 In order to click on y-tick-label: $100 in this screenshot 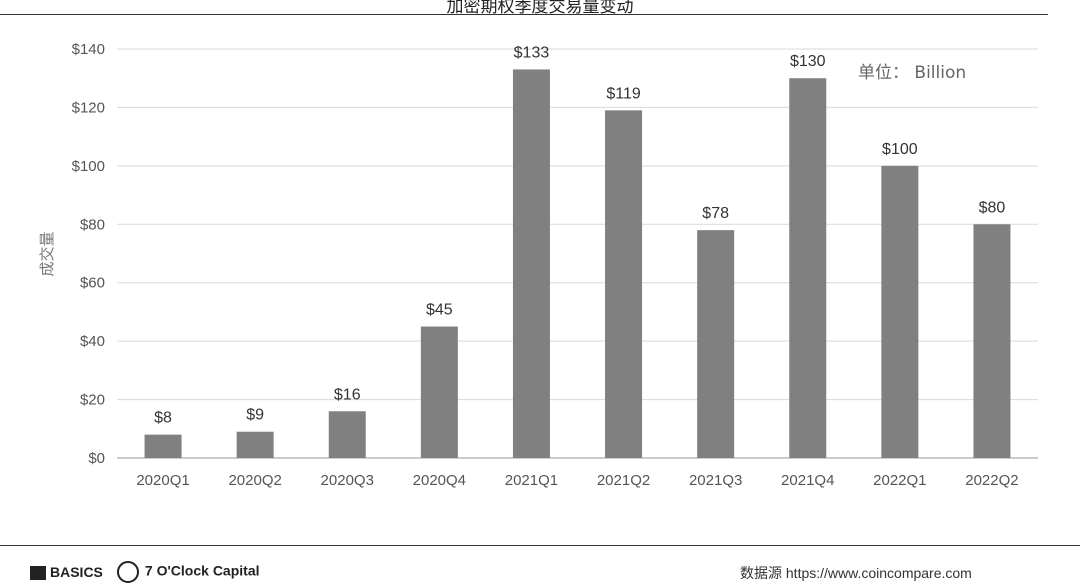, I will do `click(88, 166)`.